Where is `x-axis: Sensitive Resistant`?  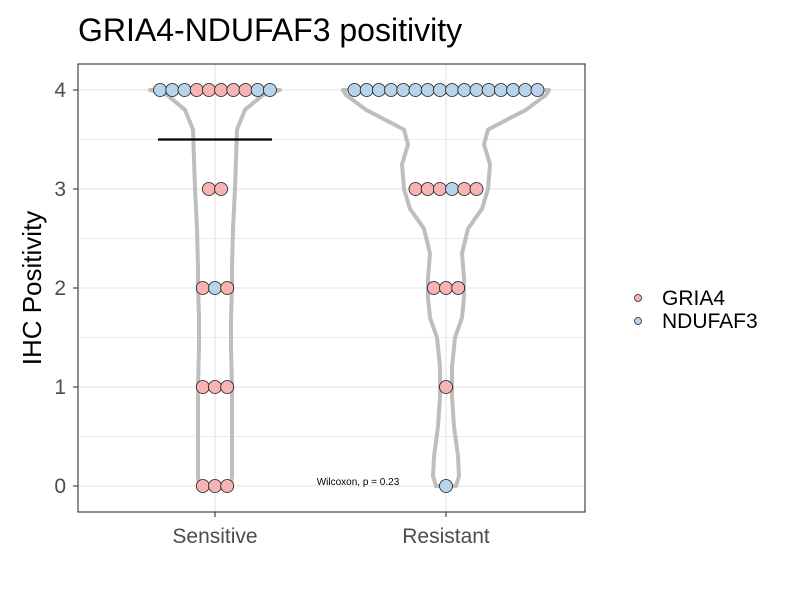
x-axis: Sensitive Resistant is located at coordinates (331, 530).